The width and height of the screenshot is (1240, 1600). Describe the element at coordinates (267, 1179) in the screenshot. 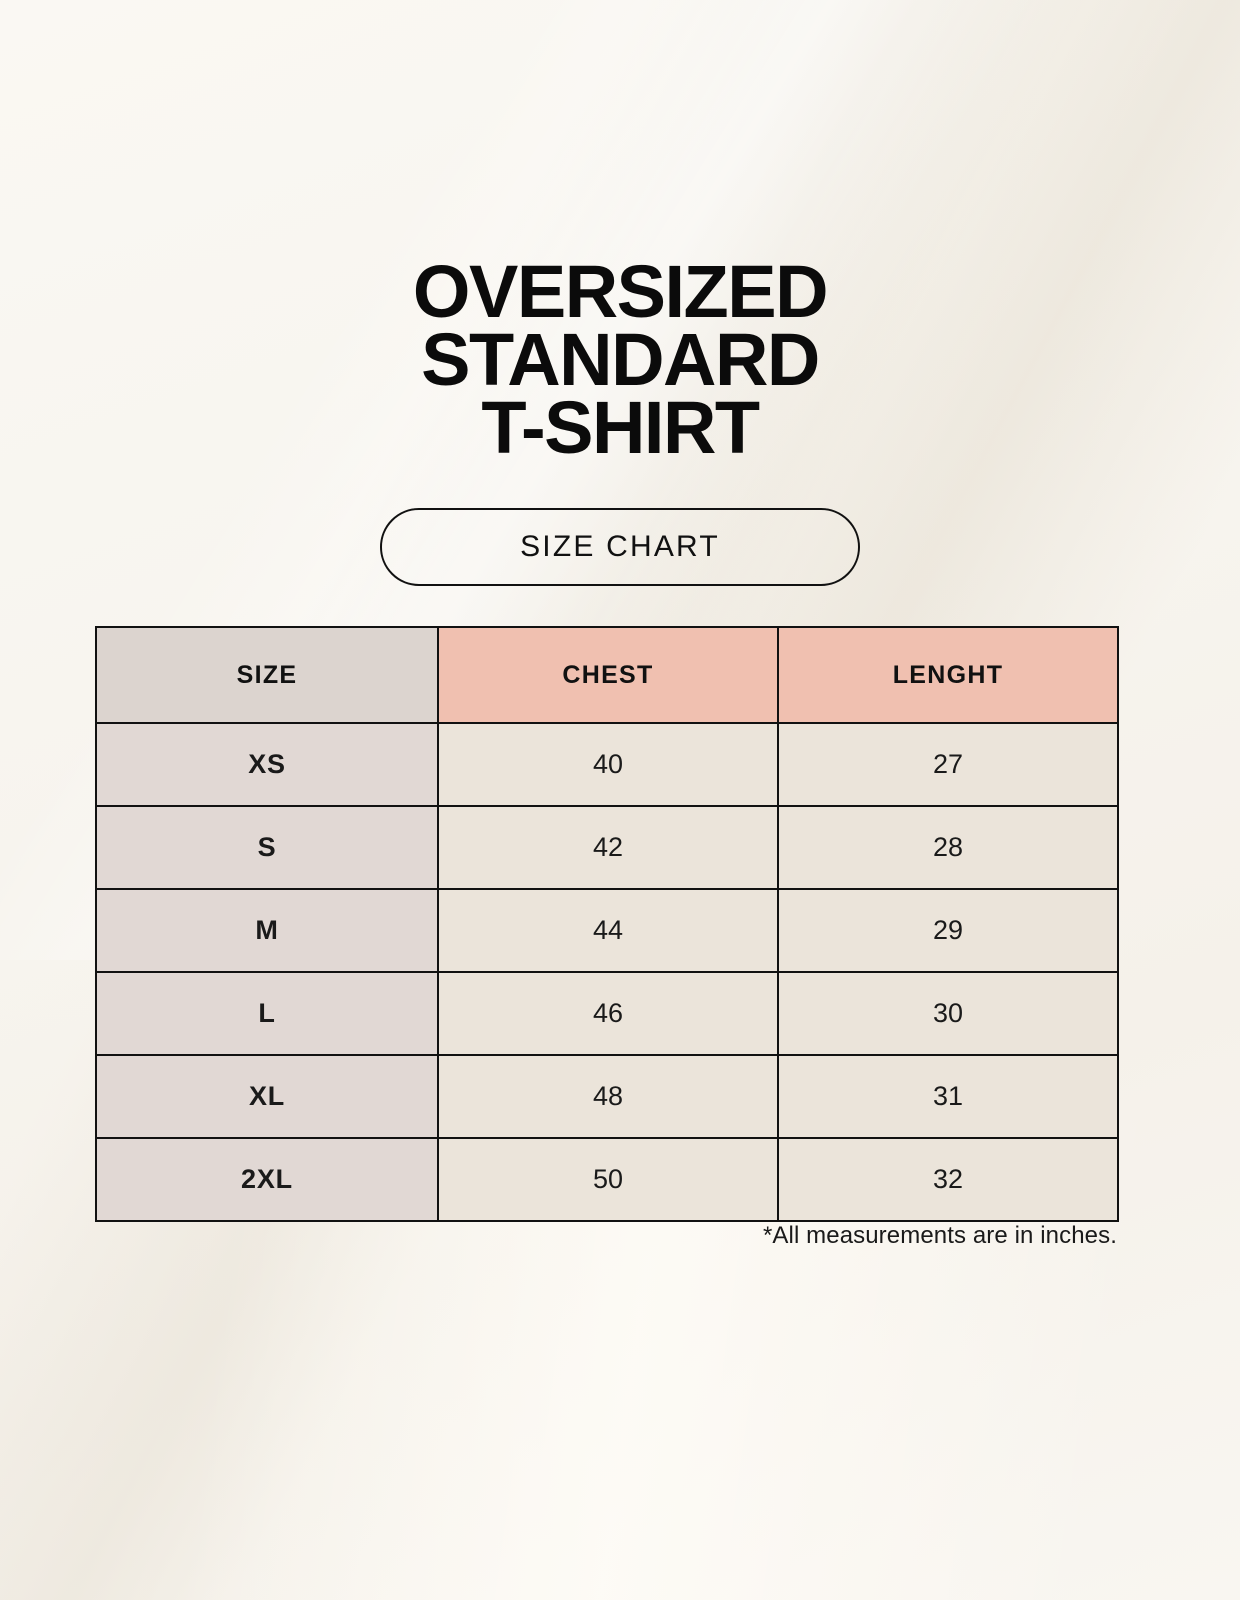

I see `cell-size: 2XL` at that location.